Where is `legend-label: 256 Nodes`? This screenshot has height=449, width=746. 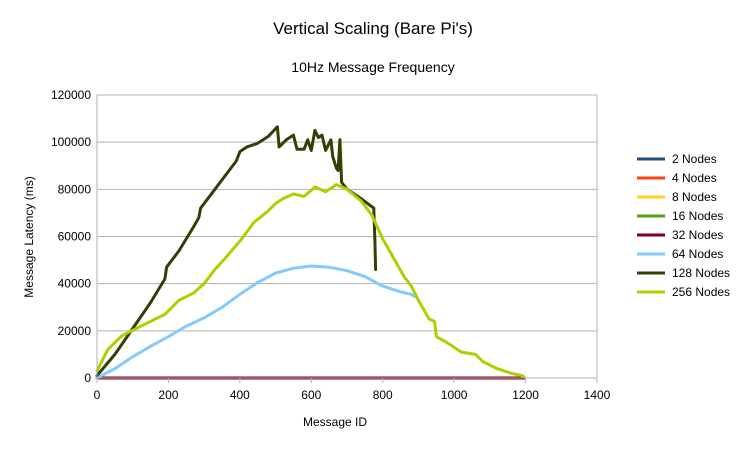 legend-label: 256 Nodes is located at coordinates (701, 292).